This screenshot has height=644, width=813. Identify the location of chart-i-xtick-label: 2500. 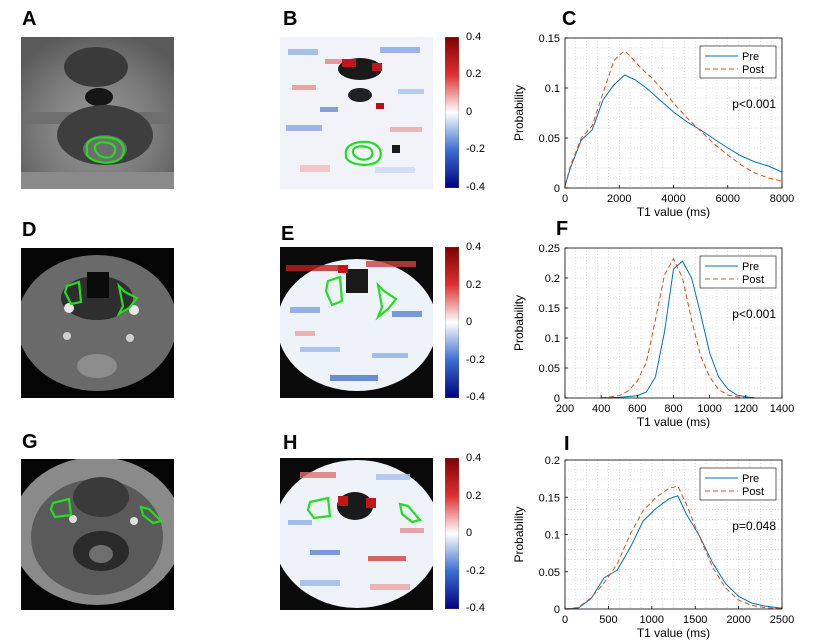
(782, 620).